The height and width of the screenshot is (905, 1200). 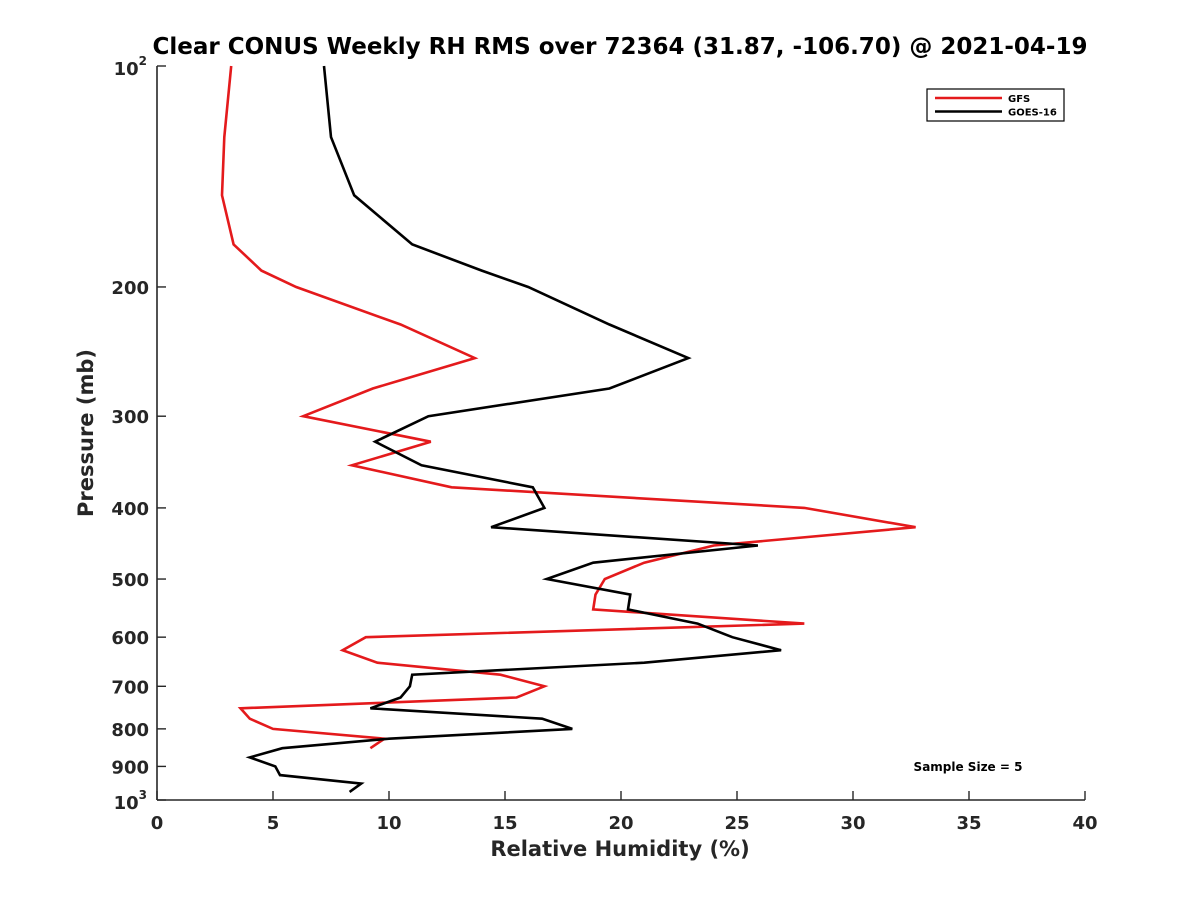 I want to click on x-axis-label: Relative Humidity (%), so click(x=619, y=849).